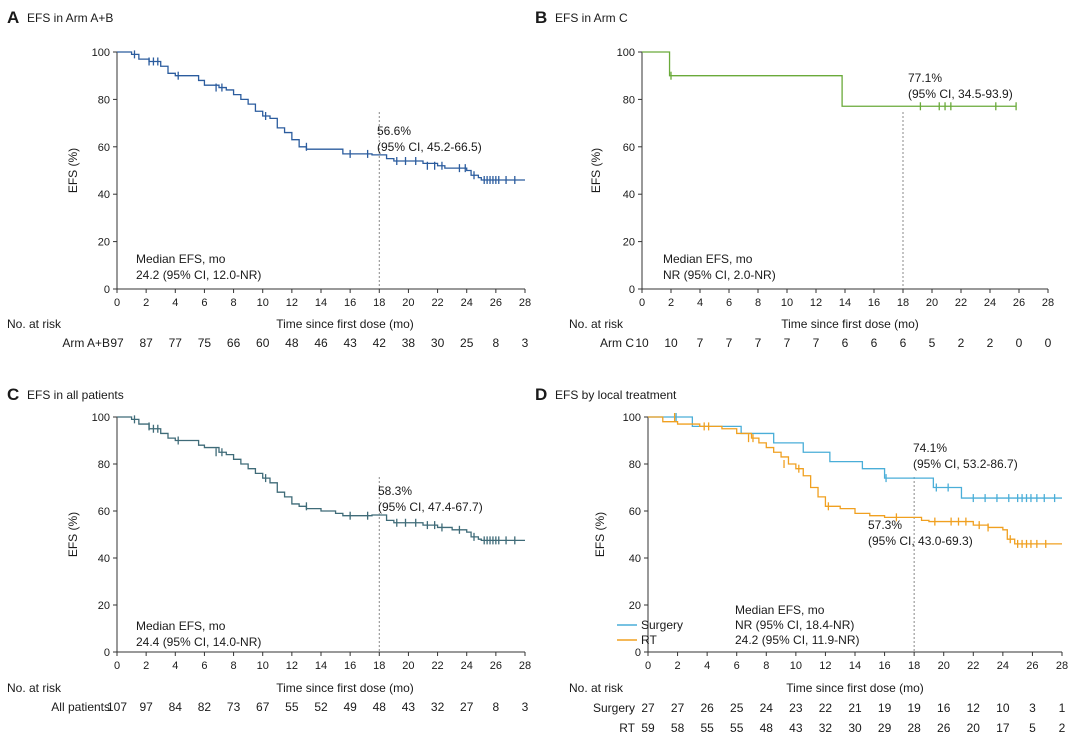 The image size is (1080, 754). I want to click on risk-count: 55, so click(737, 728).